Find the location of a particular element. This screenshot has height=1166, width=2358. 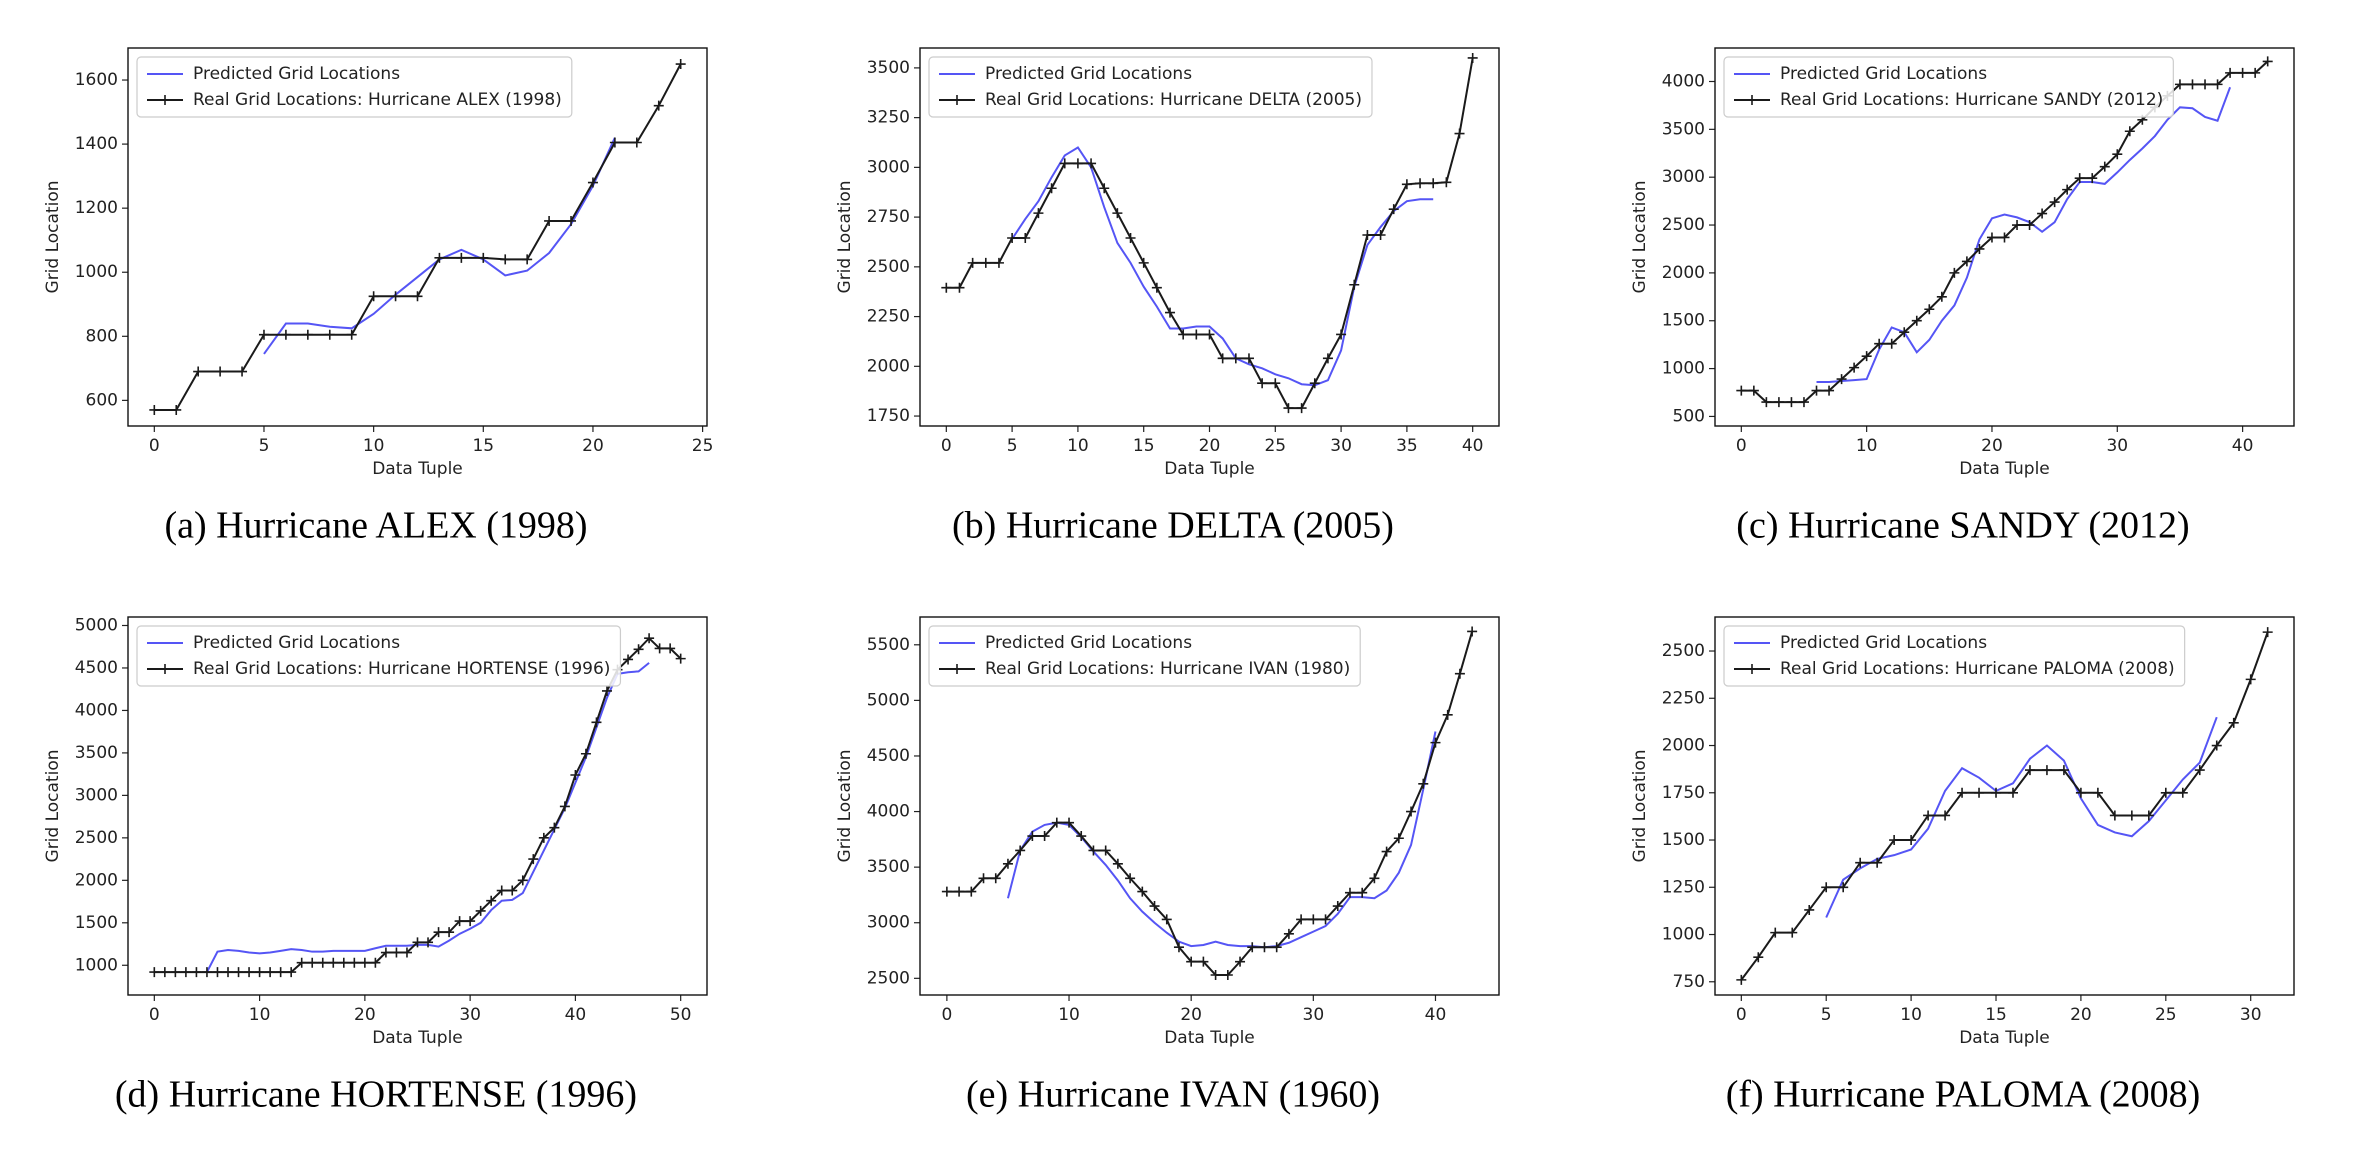

y-tick-label: 600 is located at coordinates (102, 400).